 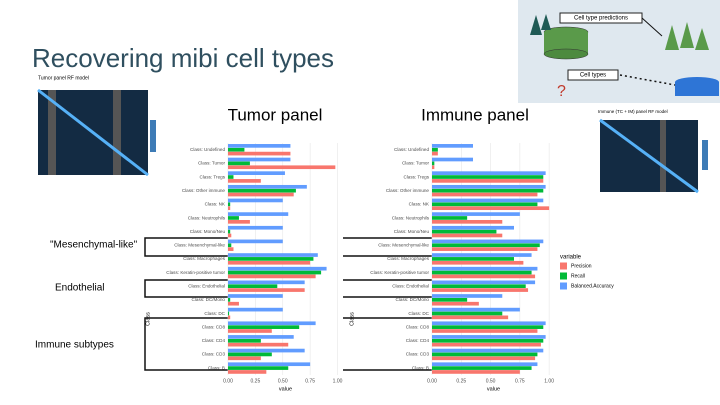 I want to click on diagram-top: Cell type predictions, so click(x=601, y=19).